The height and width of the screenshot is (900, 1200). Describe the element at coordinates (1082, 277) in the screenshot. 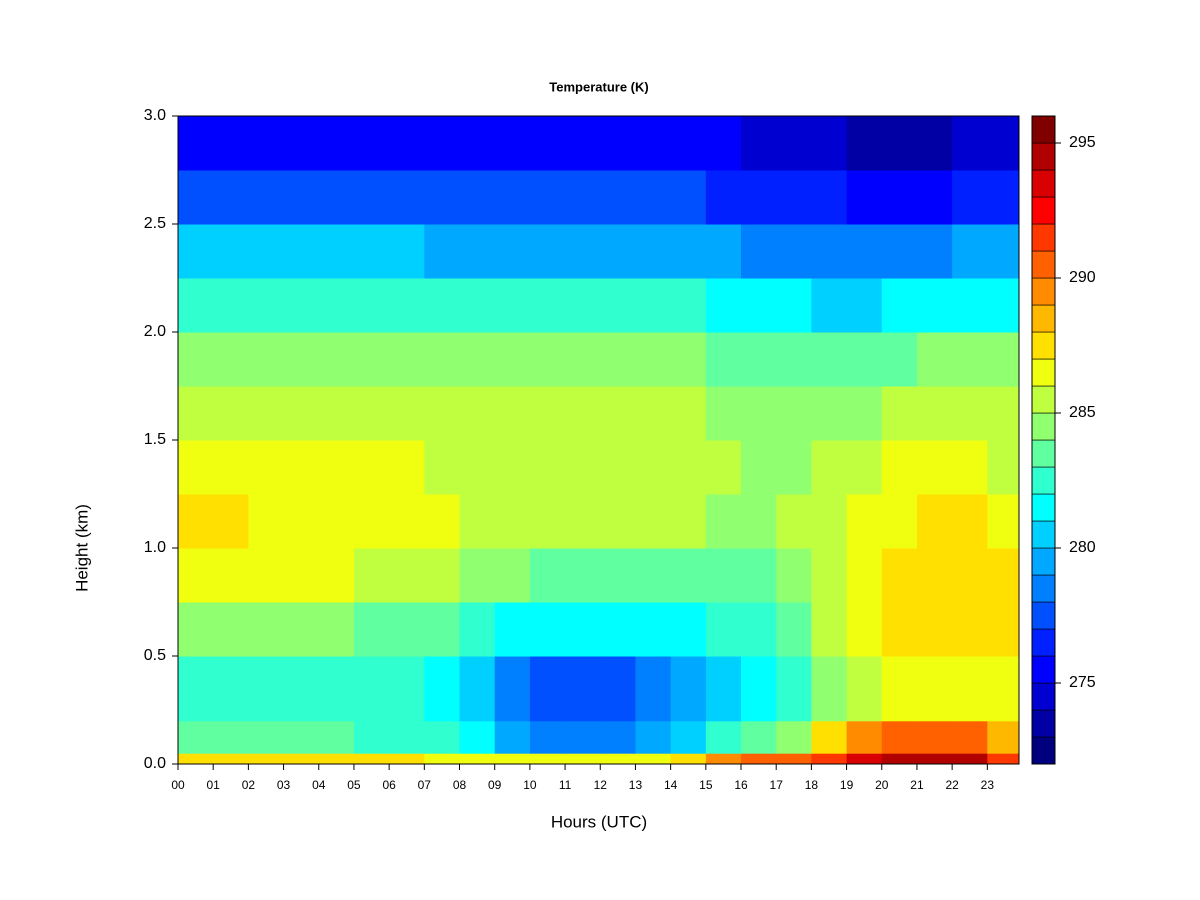

I see `colorbar-tick-label: 290` at that location.